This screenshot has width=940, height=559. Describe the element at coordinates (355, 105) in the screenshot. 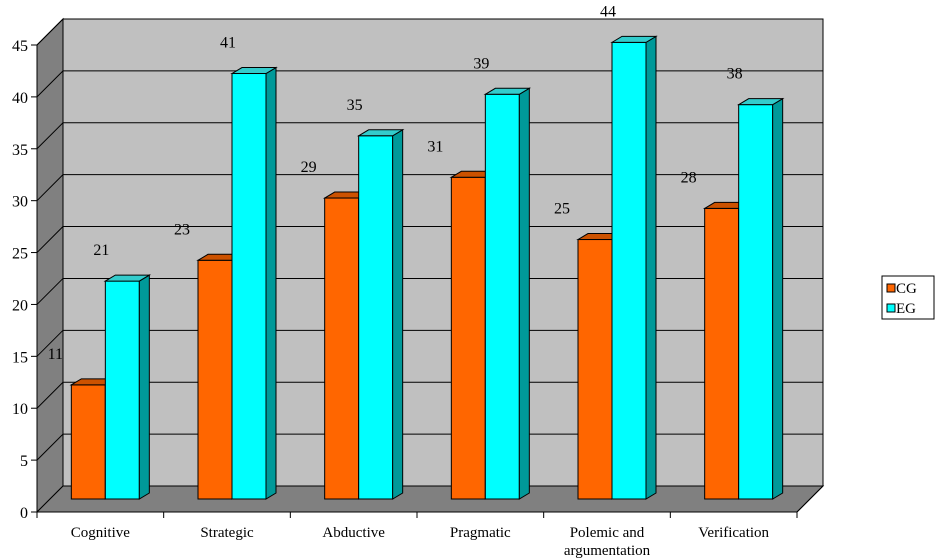

I see `data-label-eg: 35` at that location.